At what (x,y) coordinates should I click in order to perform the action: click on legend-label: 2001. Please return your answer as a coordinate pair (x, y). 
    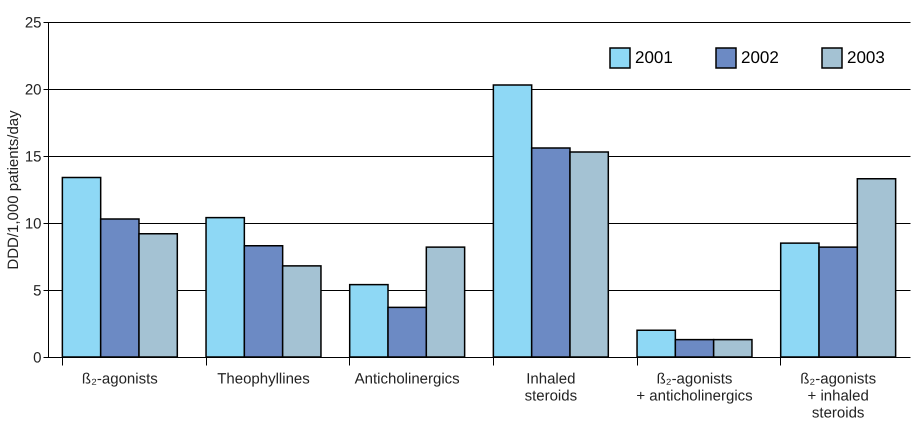
    Looking at the image, I should click on (654, 57).